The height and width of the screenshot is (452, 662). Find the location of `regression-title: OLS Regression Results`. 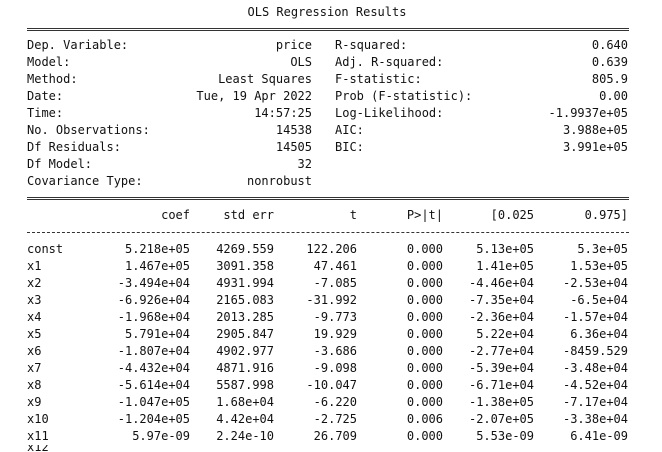

regression-title: OLS Regression Results is located at coordinates (327, 12).